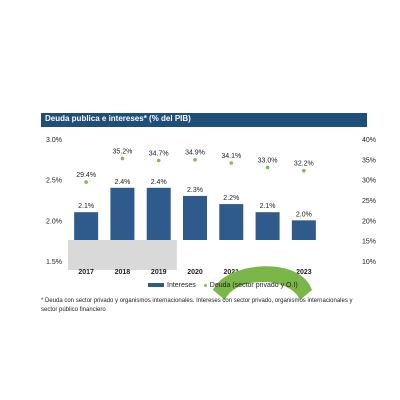 The width and height of the screenshot is (400, 400). Describe the element at coordinates (195, 272) in the screenshot. I see `x-tick-label: 2020` at that location.